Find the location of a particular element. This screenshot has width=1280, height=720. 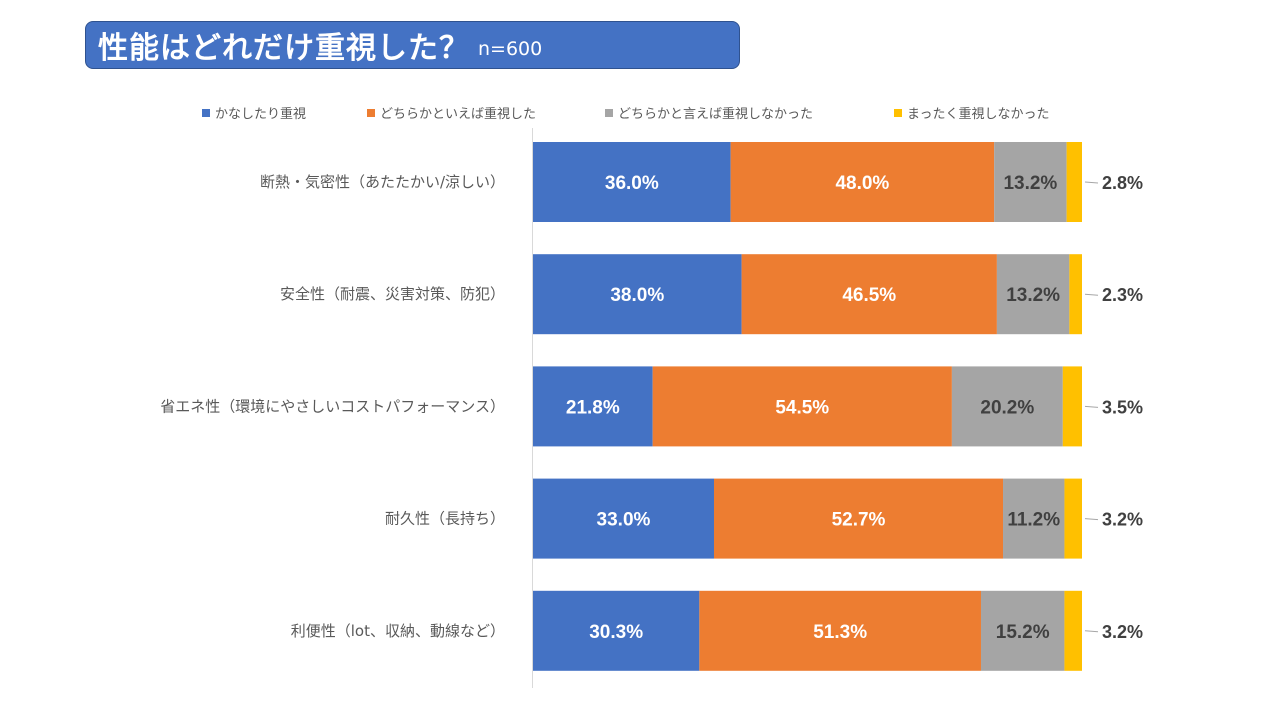

category-label: 耐久性（長持ち） is located at coordinates (445, 519).